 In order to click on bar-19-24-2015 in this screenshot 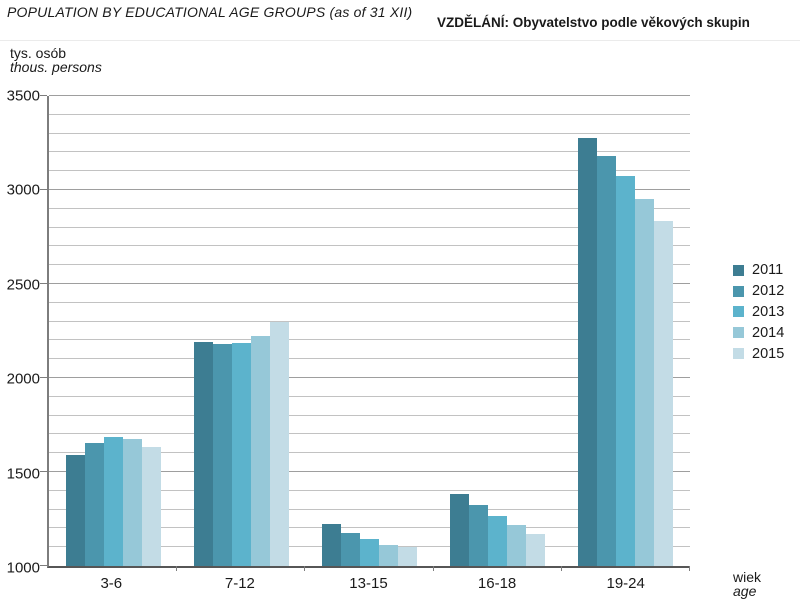, I will do `click(664, 393)`.